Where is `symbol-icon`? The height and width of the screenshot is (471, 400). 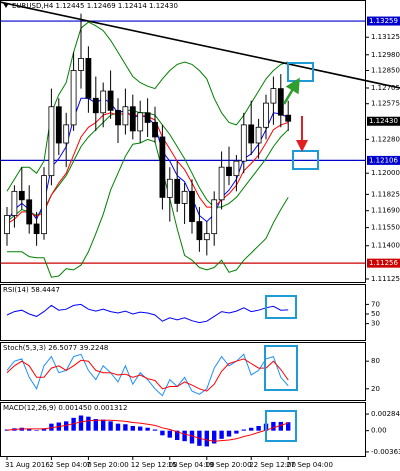
symbol-icon is located at coordinates (6, 5).